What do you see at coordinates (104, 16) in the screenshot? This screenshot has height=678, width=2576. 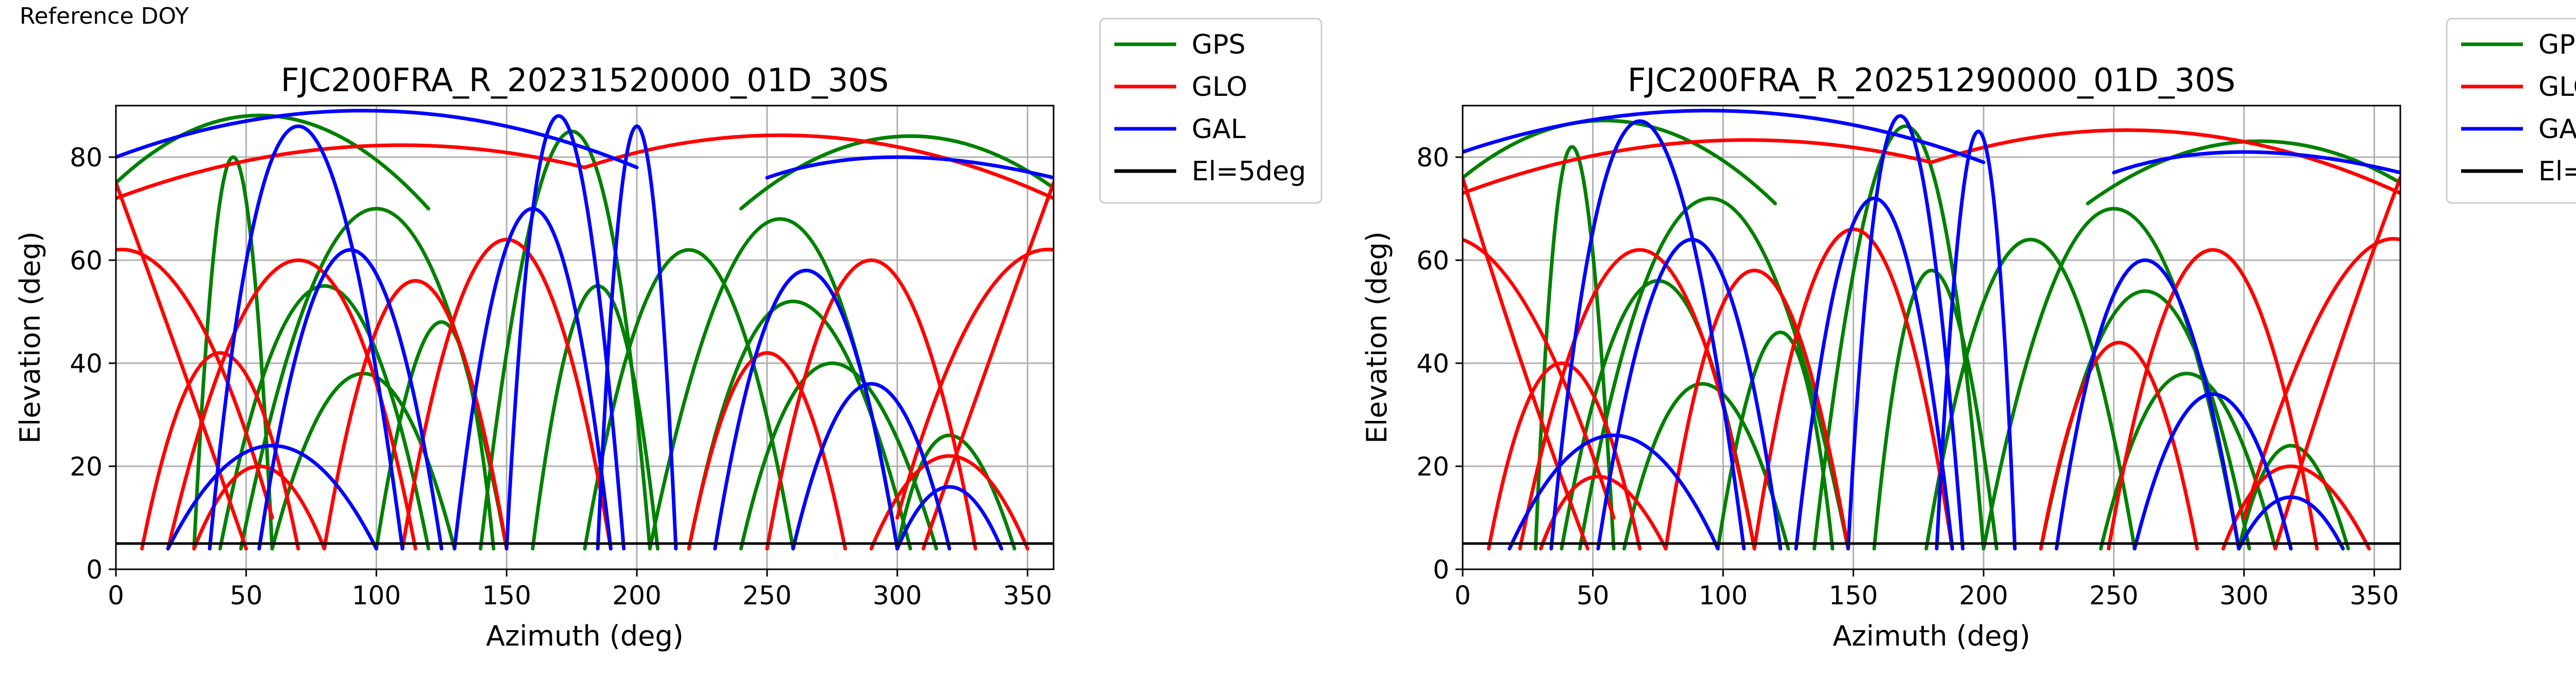 I see `reference-doy-caption: Reference DOY` at bounding box center [104, 16].